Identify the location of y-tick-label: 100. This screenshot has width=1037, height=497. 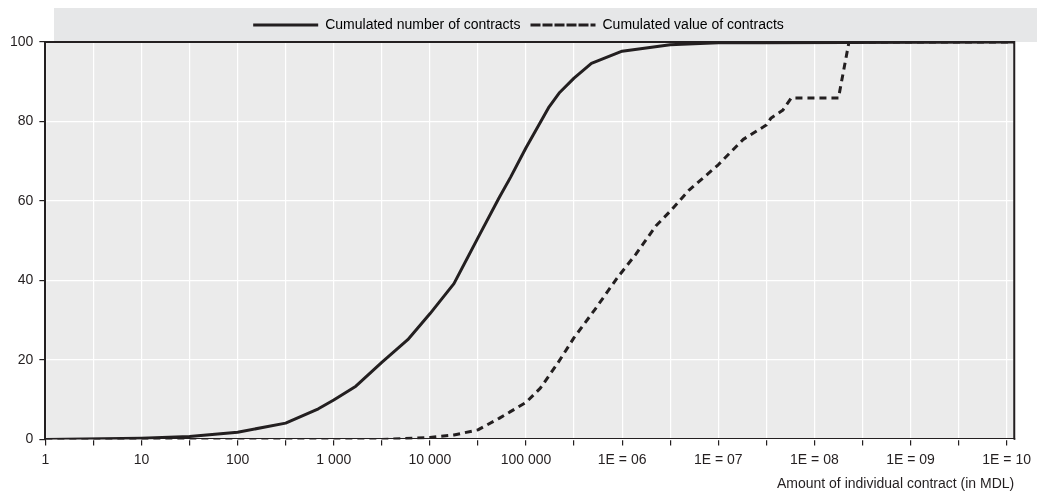
(22, 40).